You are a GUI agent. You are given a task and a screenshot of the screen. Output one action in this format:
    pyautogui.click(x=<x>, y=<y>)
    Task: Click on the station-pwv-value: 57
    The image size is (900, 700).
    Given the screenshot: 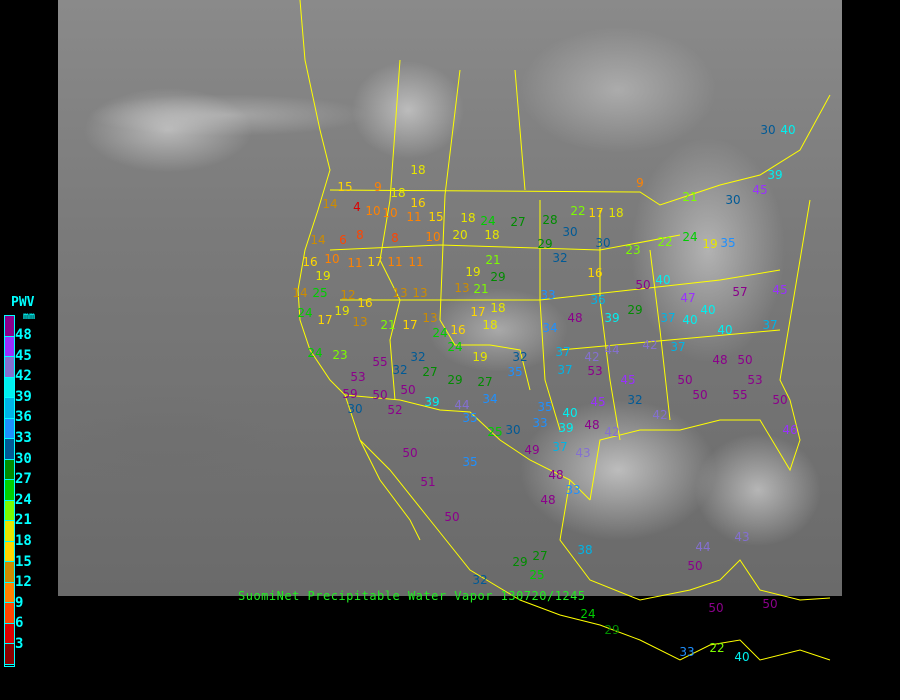 What is the action you would take?
    pyautogui.click(x=740, y=292)
    